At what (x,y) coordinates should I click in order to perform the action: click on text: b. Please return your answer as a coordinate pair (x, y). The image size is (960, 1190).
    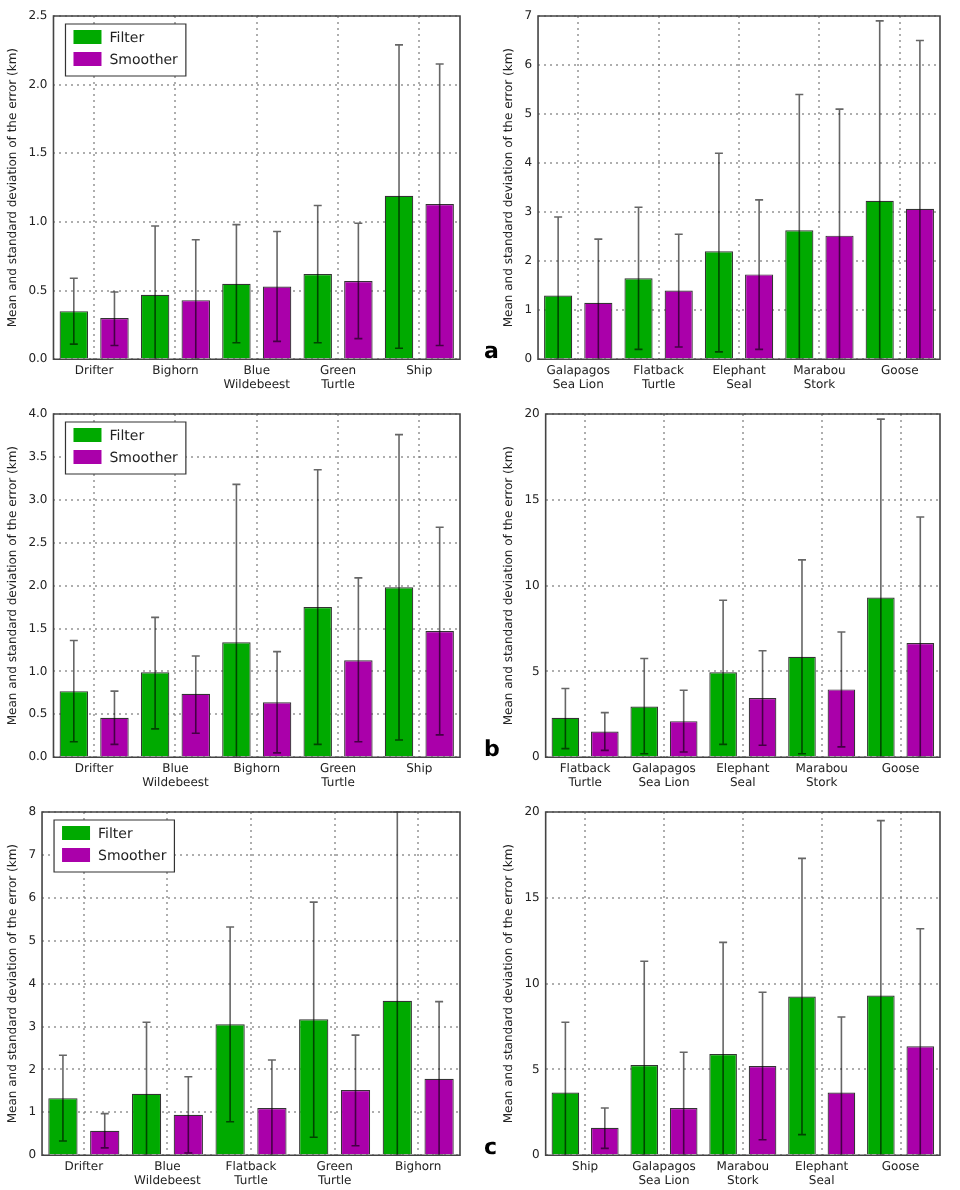
    Looking at the image, I should click on (492, 748).